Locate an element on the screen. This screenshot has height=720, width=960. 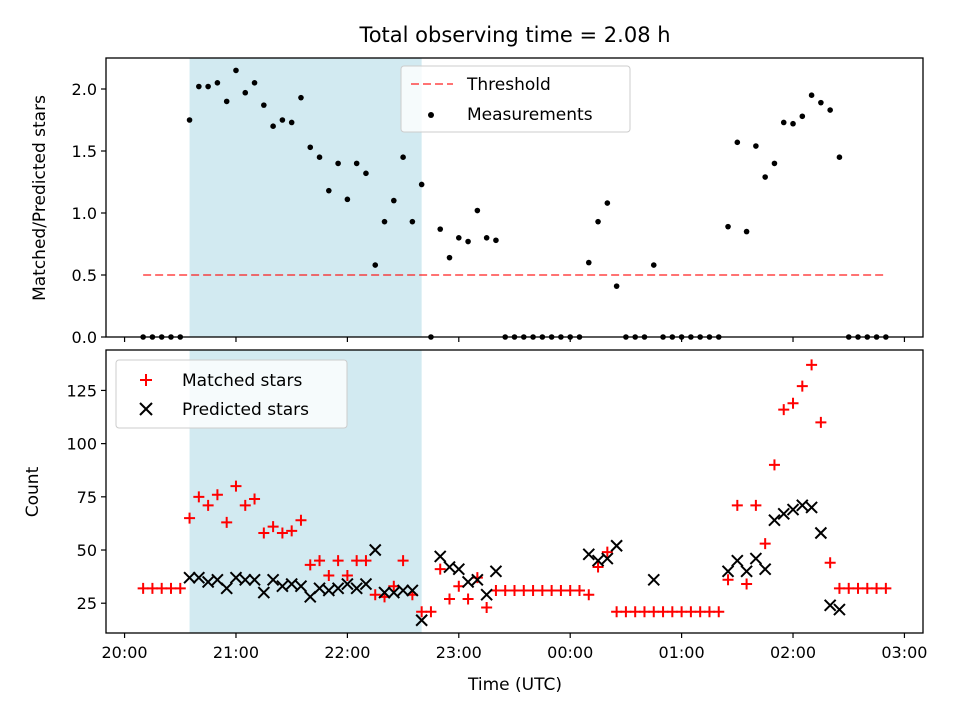
legend-box-bottom is located at coordinates (231, 394).